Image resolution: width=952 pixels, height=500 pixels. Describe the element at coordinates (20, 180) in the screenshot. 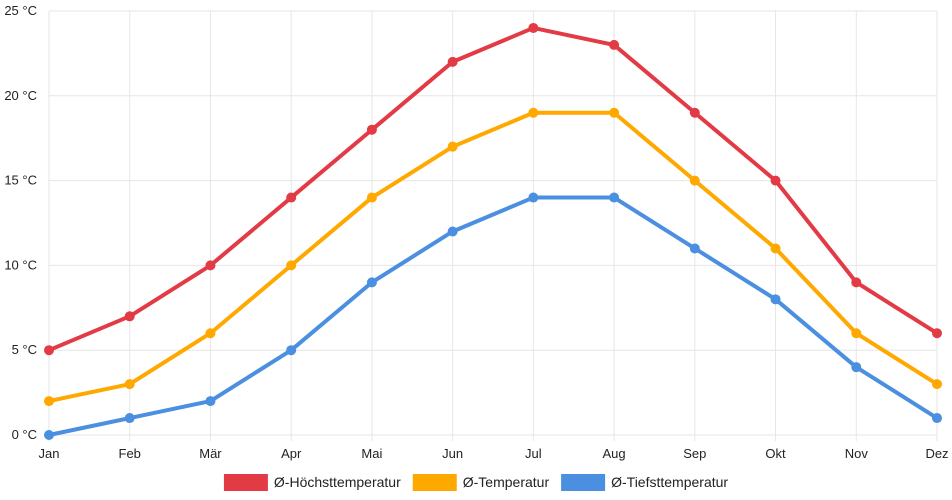

I see `y-tick-label: 15 °C` at that location.